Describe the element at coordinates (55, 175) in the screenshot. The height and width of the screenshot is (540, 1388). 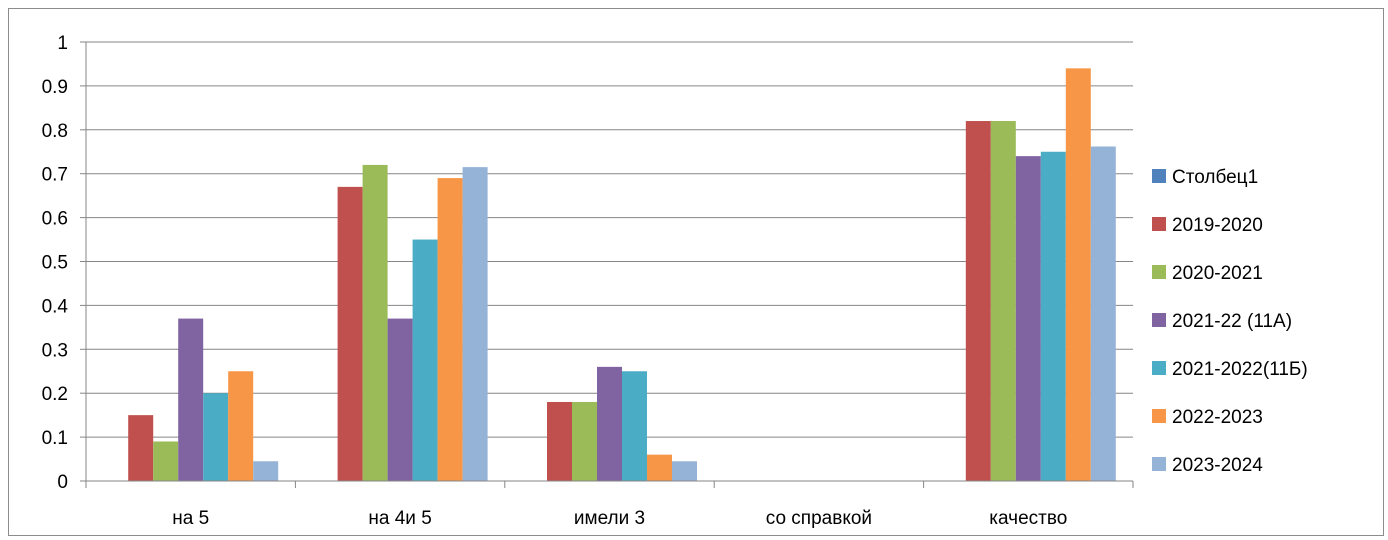
I see `y-tick-label: 0.7` at that location.